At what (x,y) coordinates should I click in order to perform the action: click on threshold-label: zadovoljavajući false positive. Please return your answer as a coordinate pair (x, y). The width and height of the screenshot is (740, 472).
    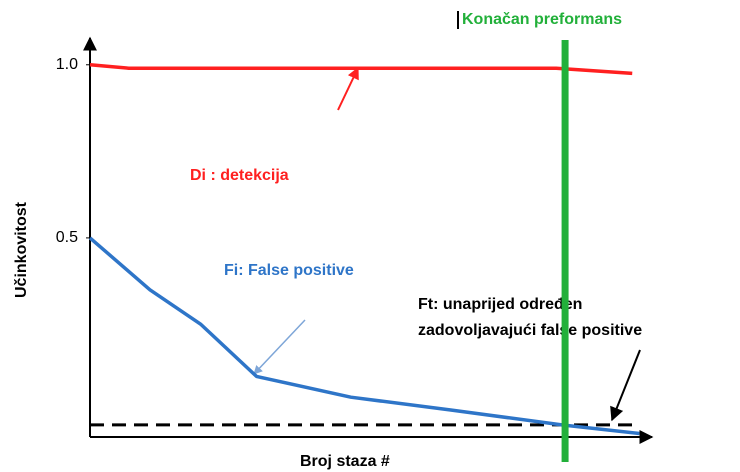
    Looking at the image, I should click on (530, 330).